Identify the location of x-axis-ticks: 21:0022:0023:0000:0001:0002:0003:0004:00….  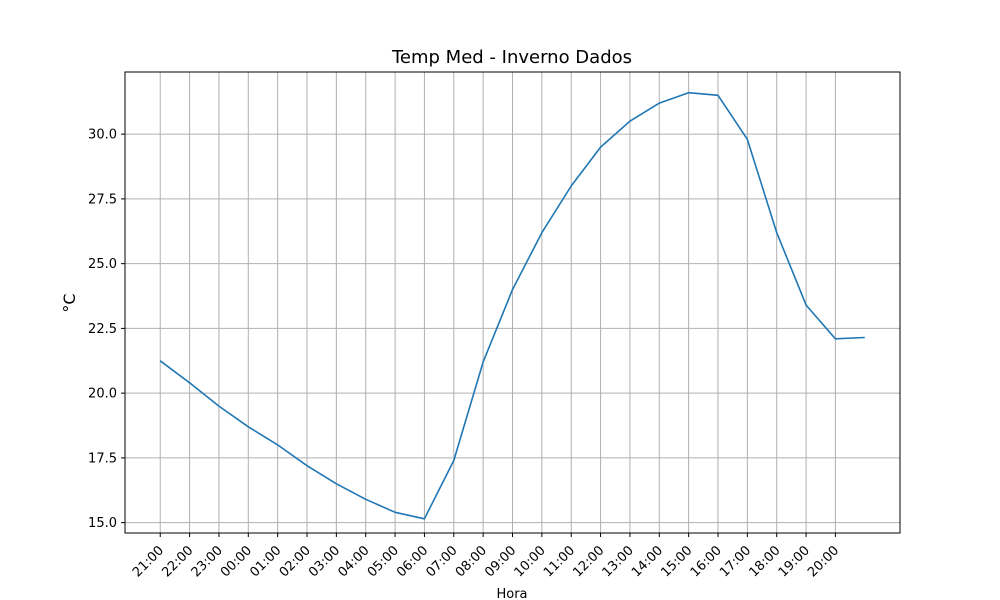
(486, 556).